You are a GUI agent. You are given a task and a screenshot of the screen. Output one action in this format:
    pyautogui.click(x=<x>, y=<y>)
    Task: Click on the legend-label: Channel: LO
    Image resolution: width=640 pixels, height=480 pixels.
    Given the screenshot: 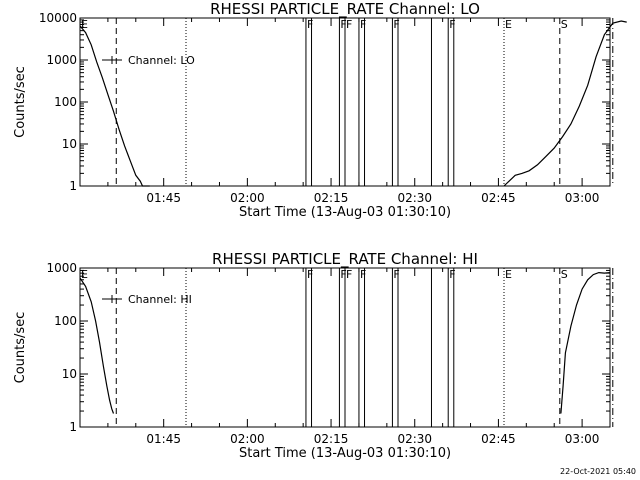 What is the action you would take?
    pyautogui.click(x=161, y=60)
    